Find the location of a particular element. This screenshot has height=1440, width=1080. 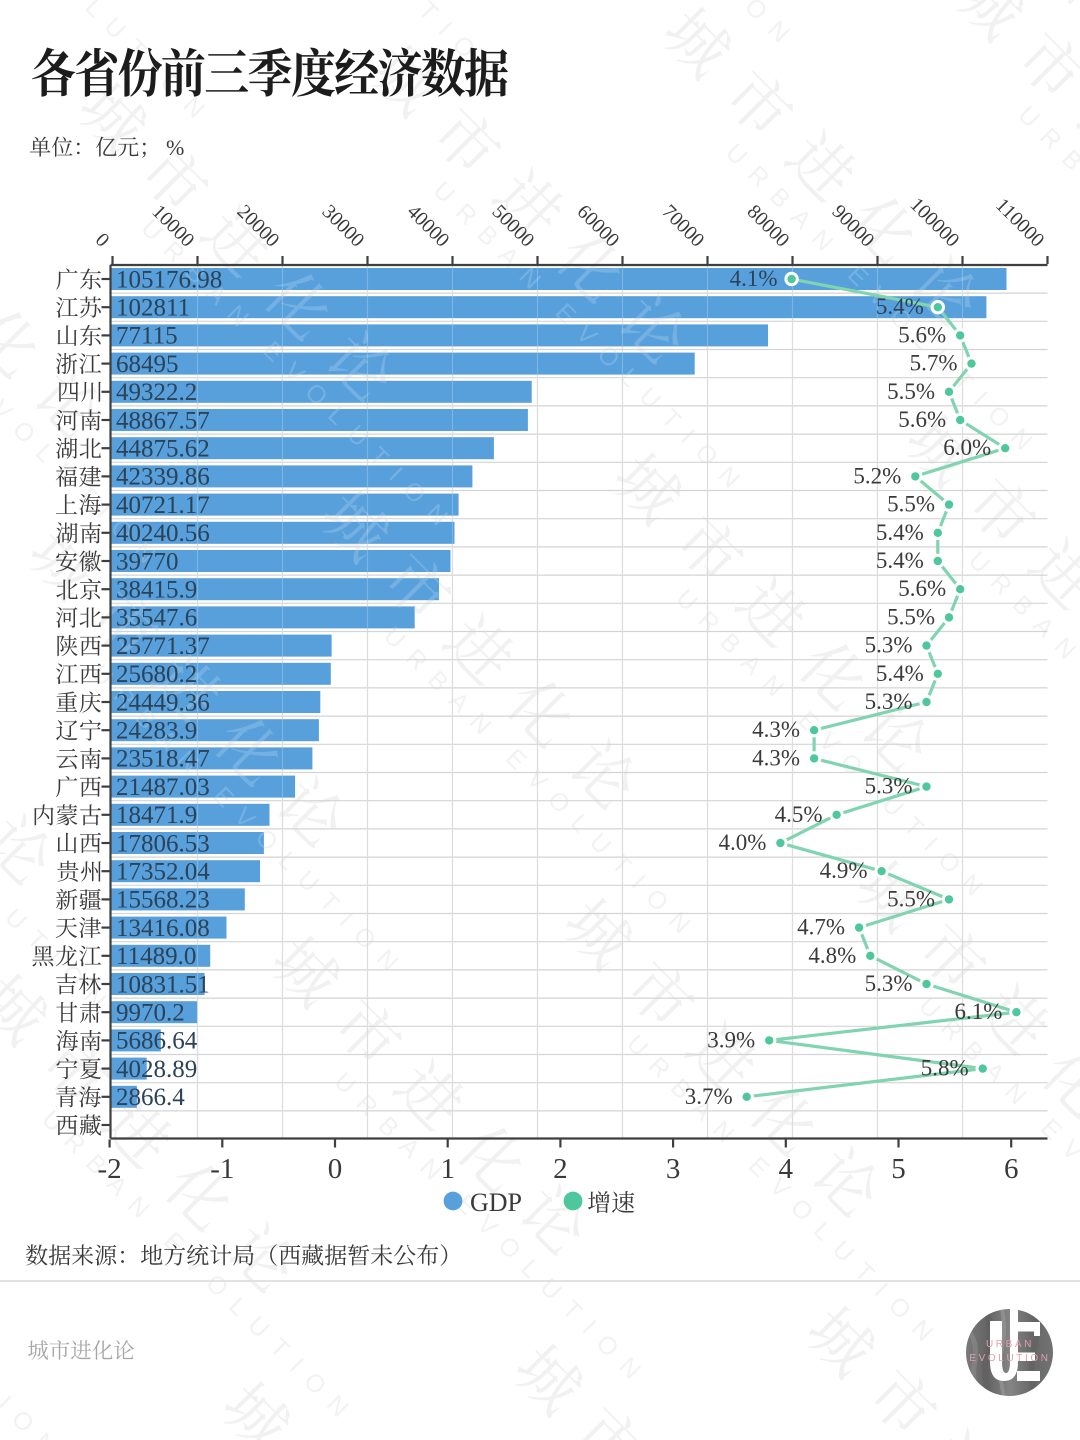

svg-text: 6 is located at coordinates (1011, 1169).